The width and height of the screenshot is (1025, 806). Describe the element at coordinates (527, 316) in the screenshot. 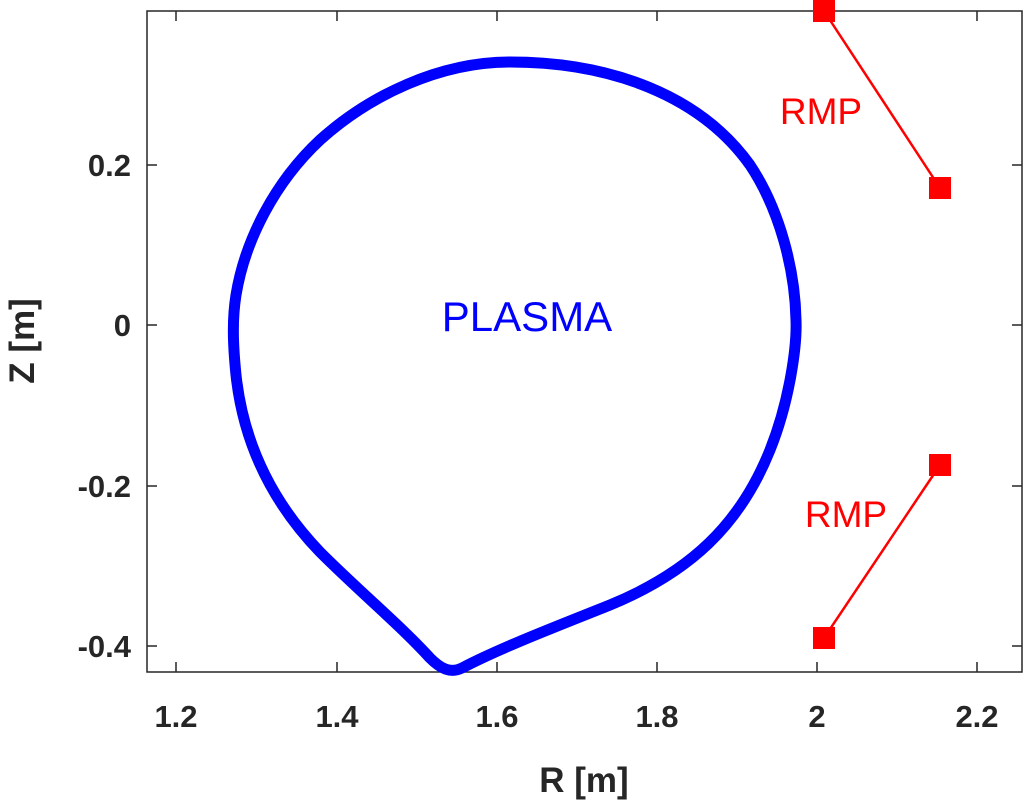

I see `plasma-label: PLASMA` at that location.